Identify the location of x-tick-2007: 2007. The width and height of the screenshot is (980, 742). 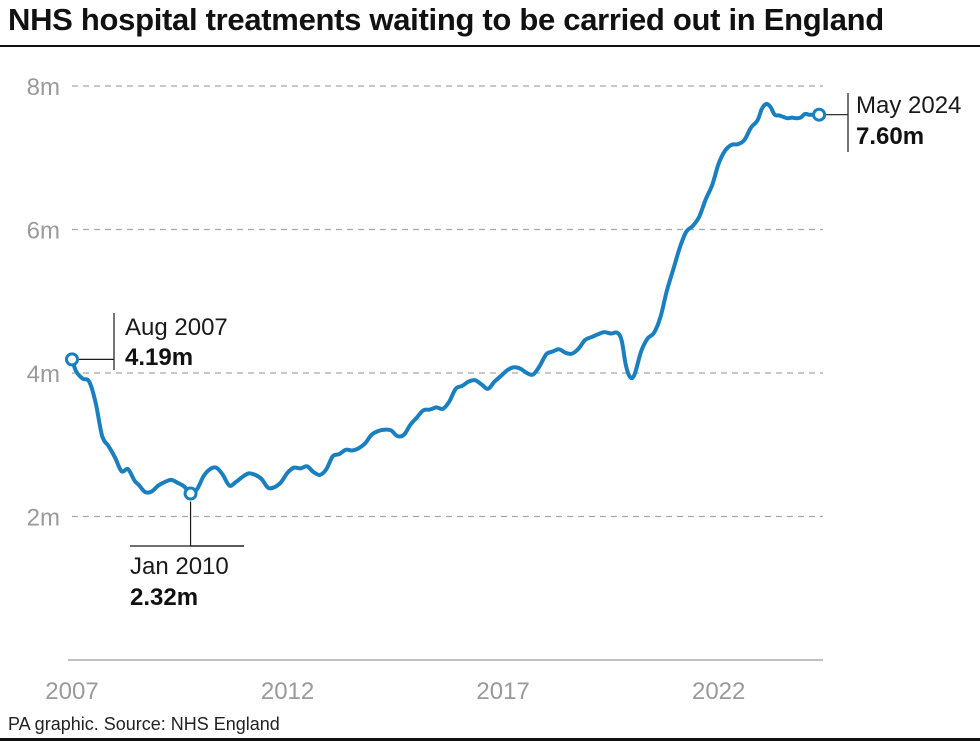
(71, 691).